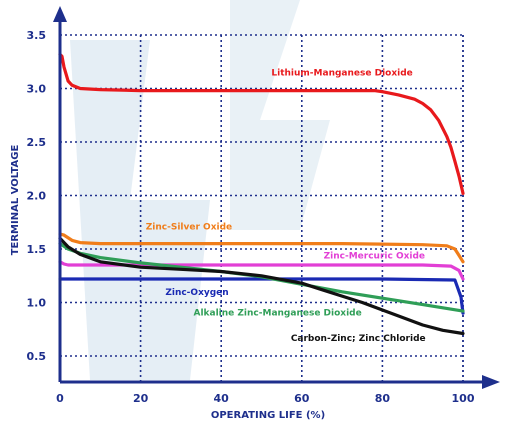 The width and height of the screenshot is (510, 439). Describe the element at coordinates (222, 398) in the screenshot. I see `x-tick-label: 40` at that location.